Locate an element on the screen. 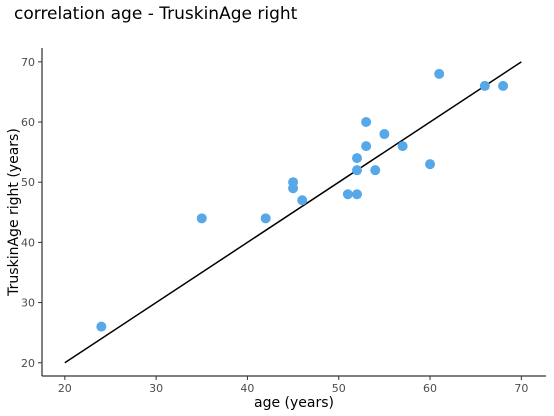 Image resolution: width=554 pixels, height=416 pixels. x-tick-label: 20 is located at coordinates (65, 388).